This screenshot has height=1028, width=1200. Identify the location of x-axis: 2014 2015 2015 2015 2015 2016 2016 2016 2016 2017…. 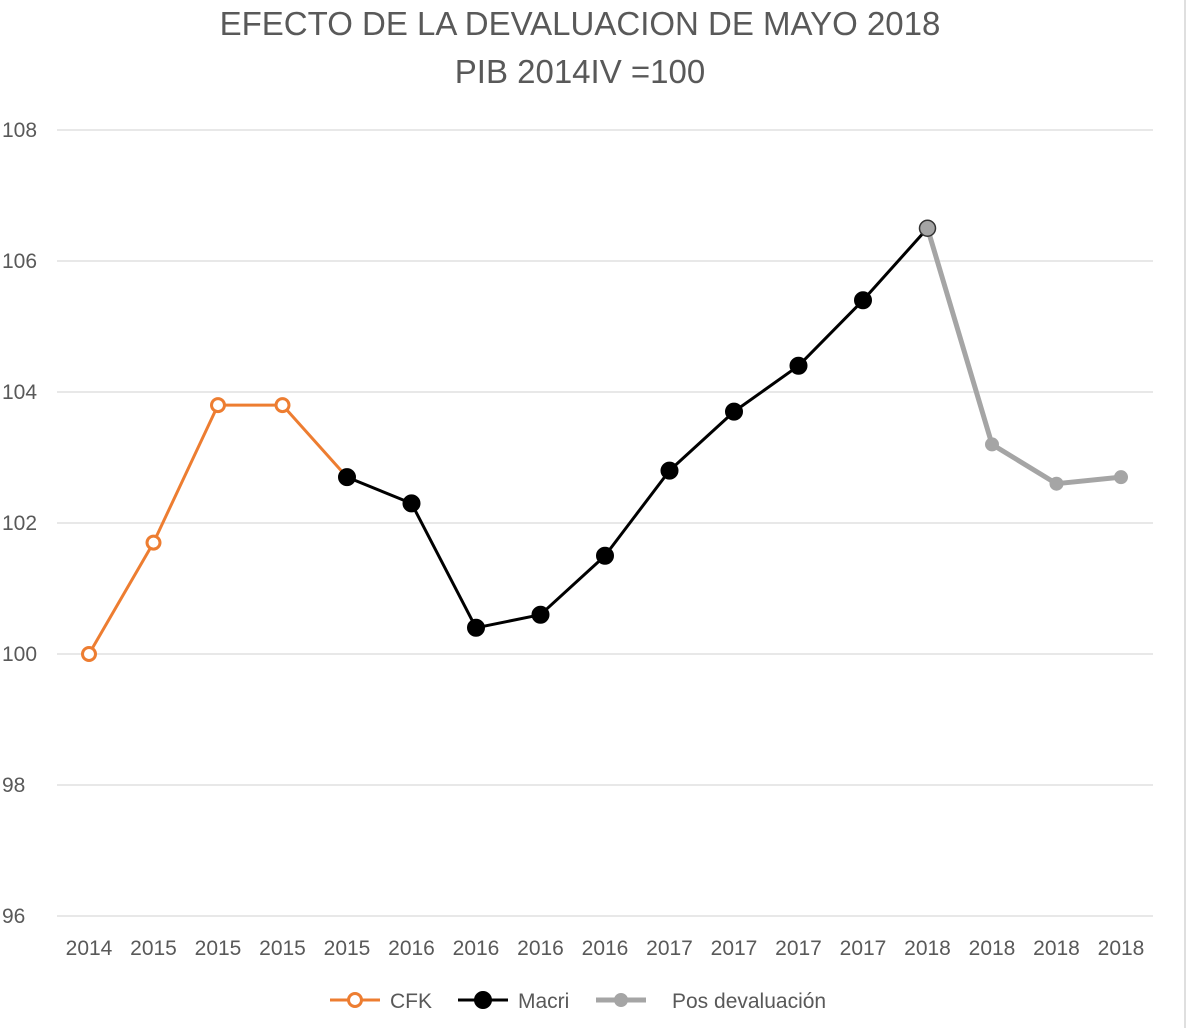
(605, 948).